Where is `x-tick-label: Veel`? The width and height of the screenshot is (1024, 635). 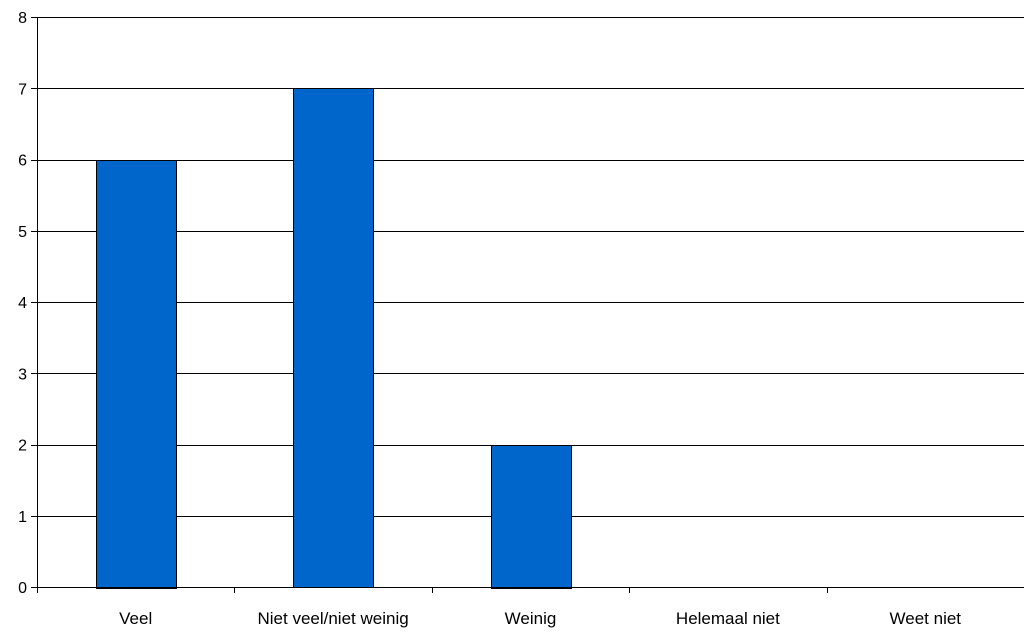 x-tick-label: Veel is located at coordinates (135, 618).